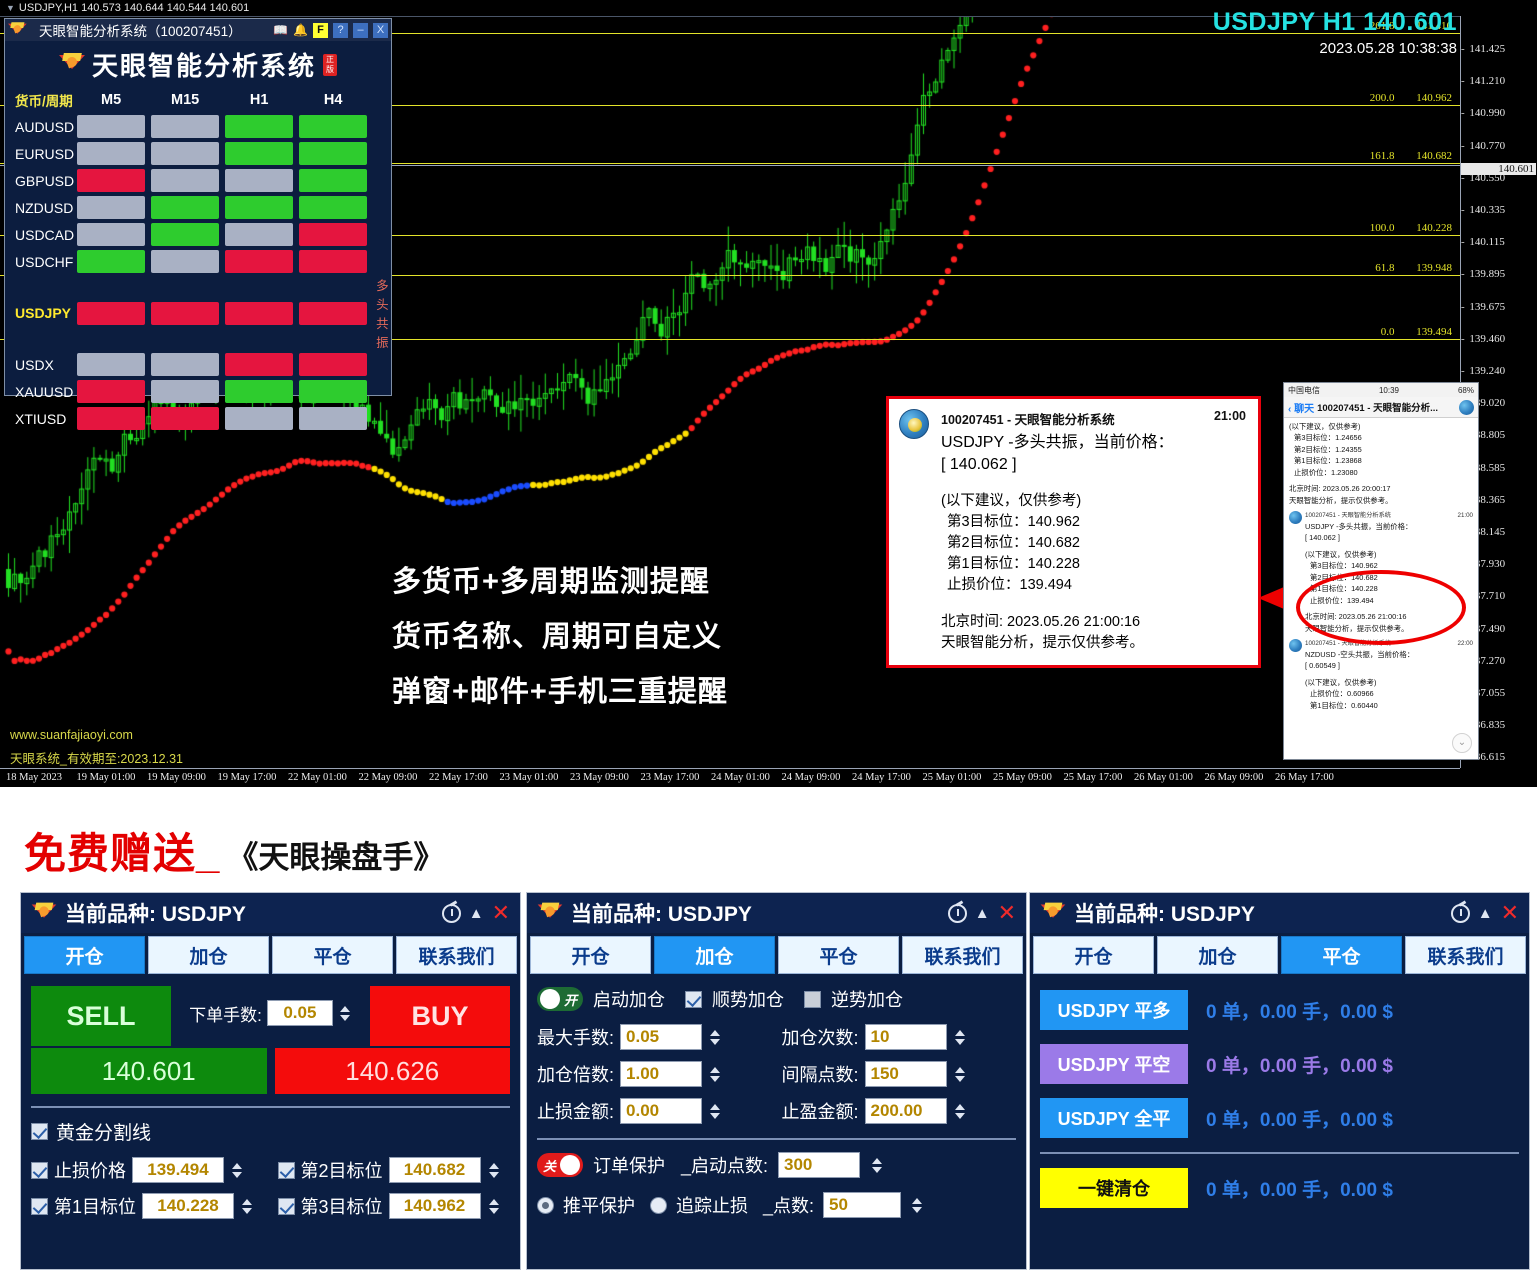  Describe the element at coordinates (812, 999) in the screenshot. I see `counter-add-checkbox` at that location.